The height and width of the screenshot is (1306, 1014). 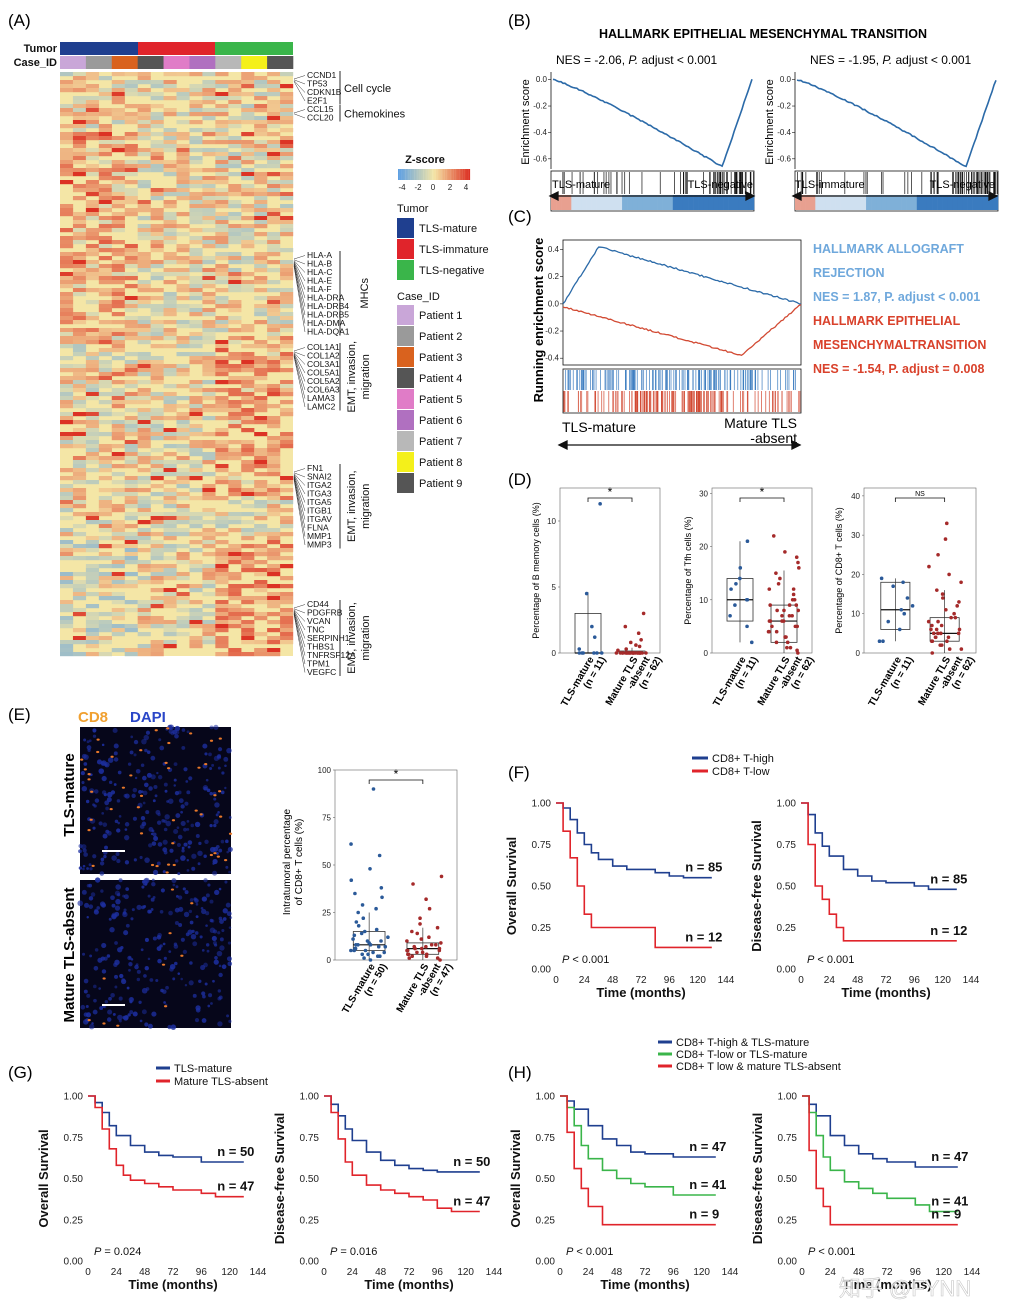 What do you see at coordinates (402, 1134) in the screenshot?
I see `survival-curve` at bounding box center [402, 1134].